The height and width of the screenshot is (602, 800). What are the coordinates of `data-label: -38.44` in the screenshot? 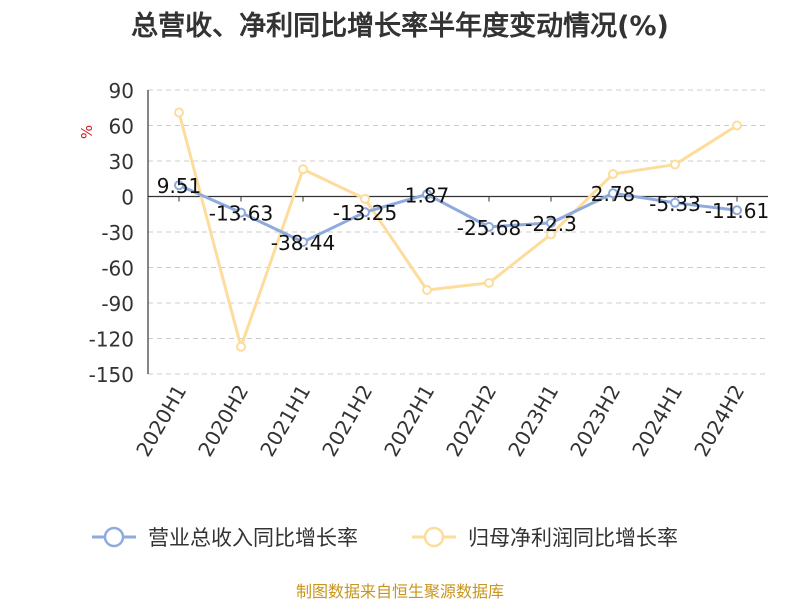 It's located at (303, 243).